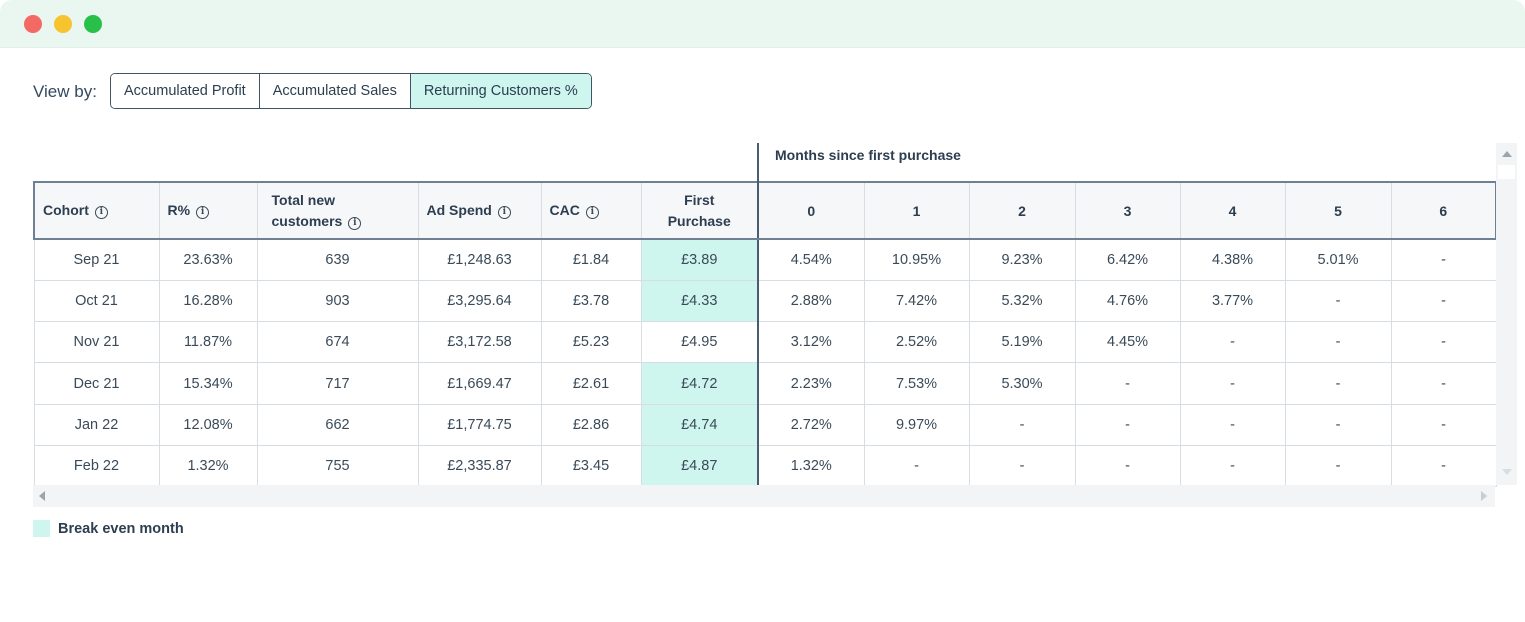 This screenshot has width=1525, height=622. I want to click on column-header-ad-spend: Ad Spend i, so click(479, 210).